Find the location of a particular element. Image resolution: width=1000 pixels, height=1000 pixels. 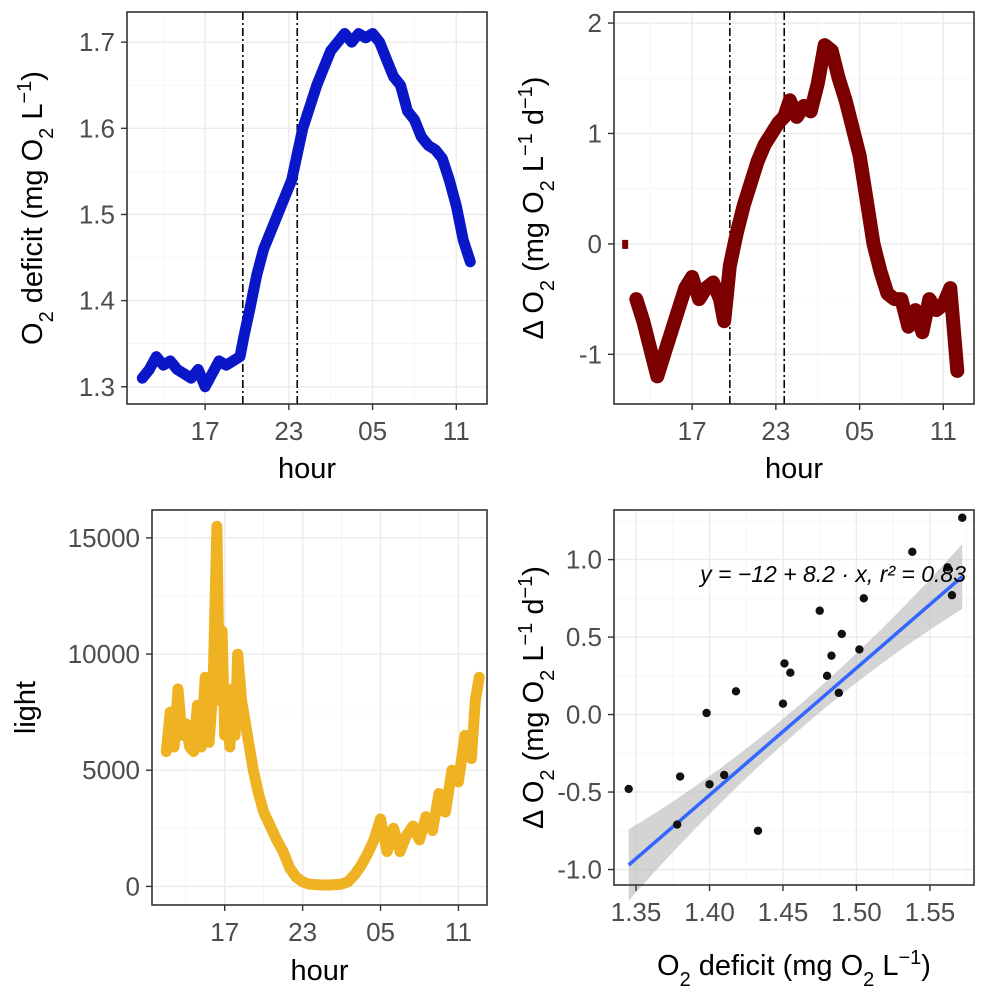

y-tick-label: 1 is located at coordinates (595, 133).